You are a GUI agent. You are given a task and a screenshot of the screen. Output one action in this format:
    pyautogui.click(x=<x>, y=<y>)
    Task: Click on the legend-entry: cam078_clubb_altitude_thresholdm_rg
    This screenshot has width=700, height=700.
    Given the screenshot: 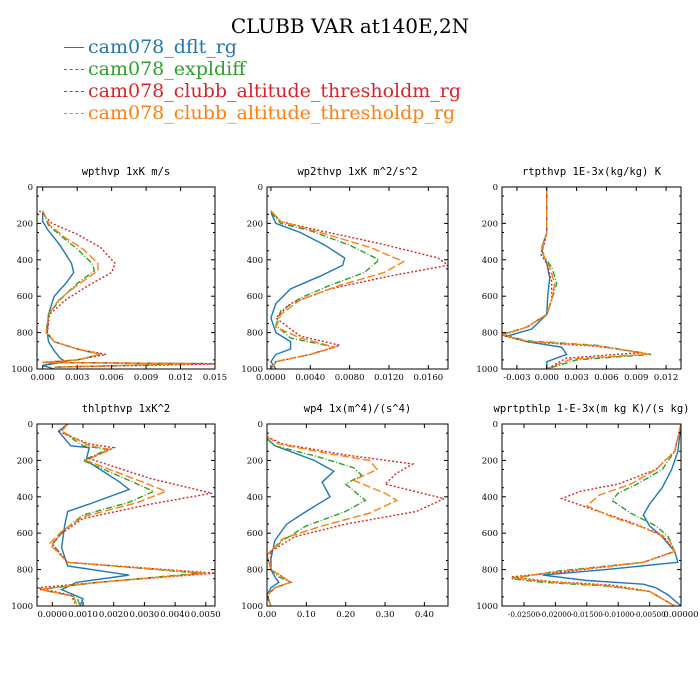 What is the action you would take?
    pyautogui.click(x=262, y=91)
    